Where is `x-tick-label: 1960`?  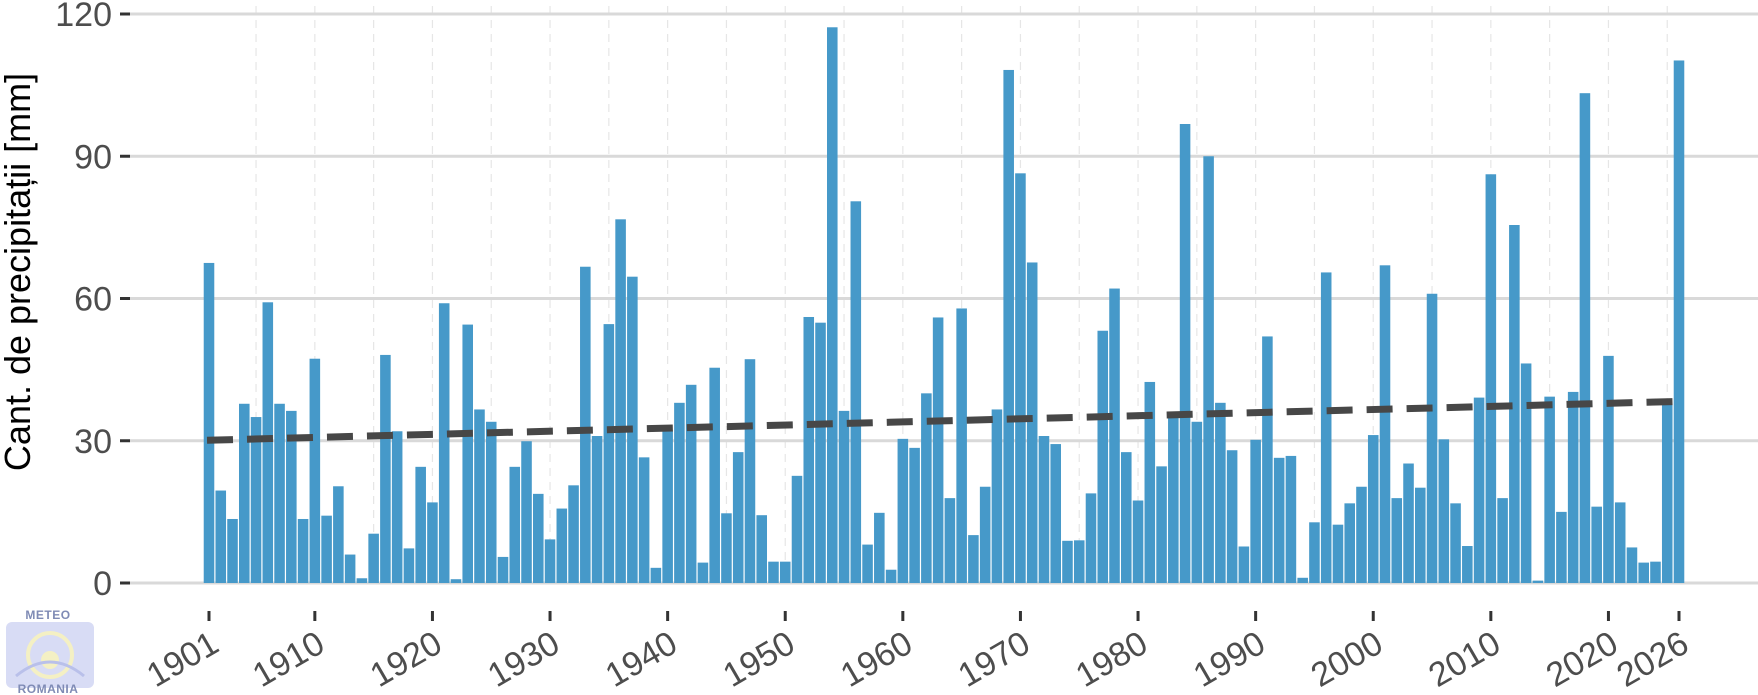
x-tick-label: 1960 is located at coordinates (876, 659).